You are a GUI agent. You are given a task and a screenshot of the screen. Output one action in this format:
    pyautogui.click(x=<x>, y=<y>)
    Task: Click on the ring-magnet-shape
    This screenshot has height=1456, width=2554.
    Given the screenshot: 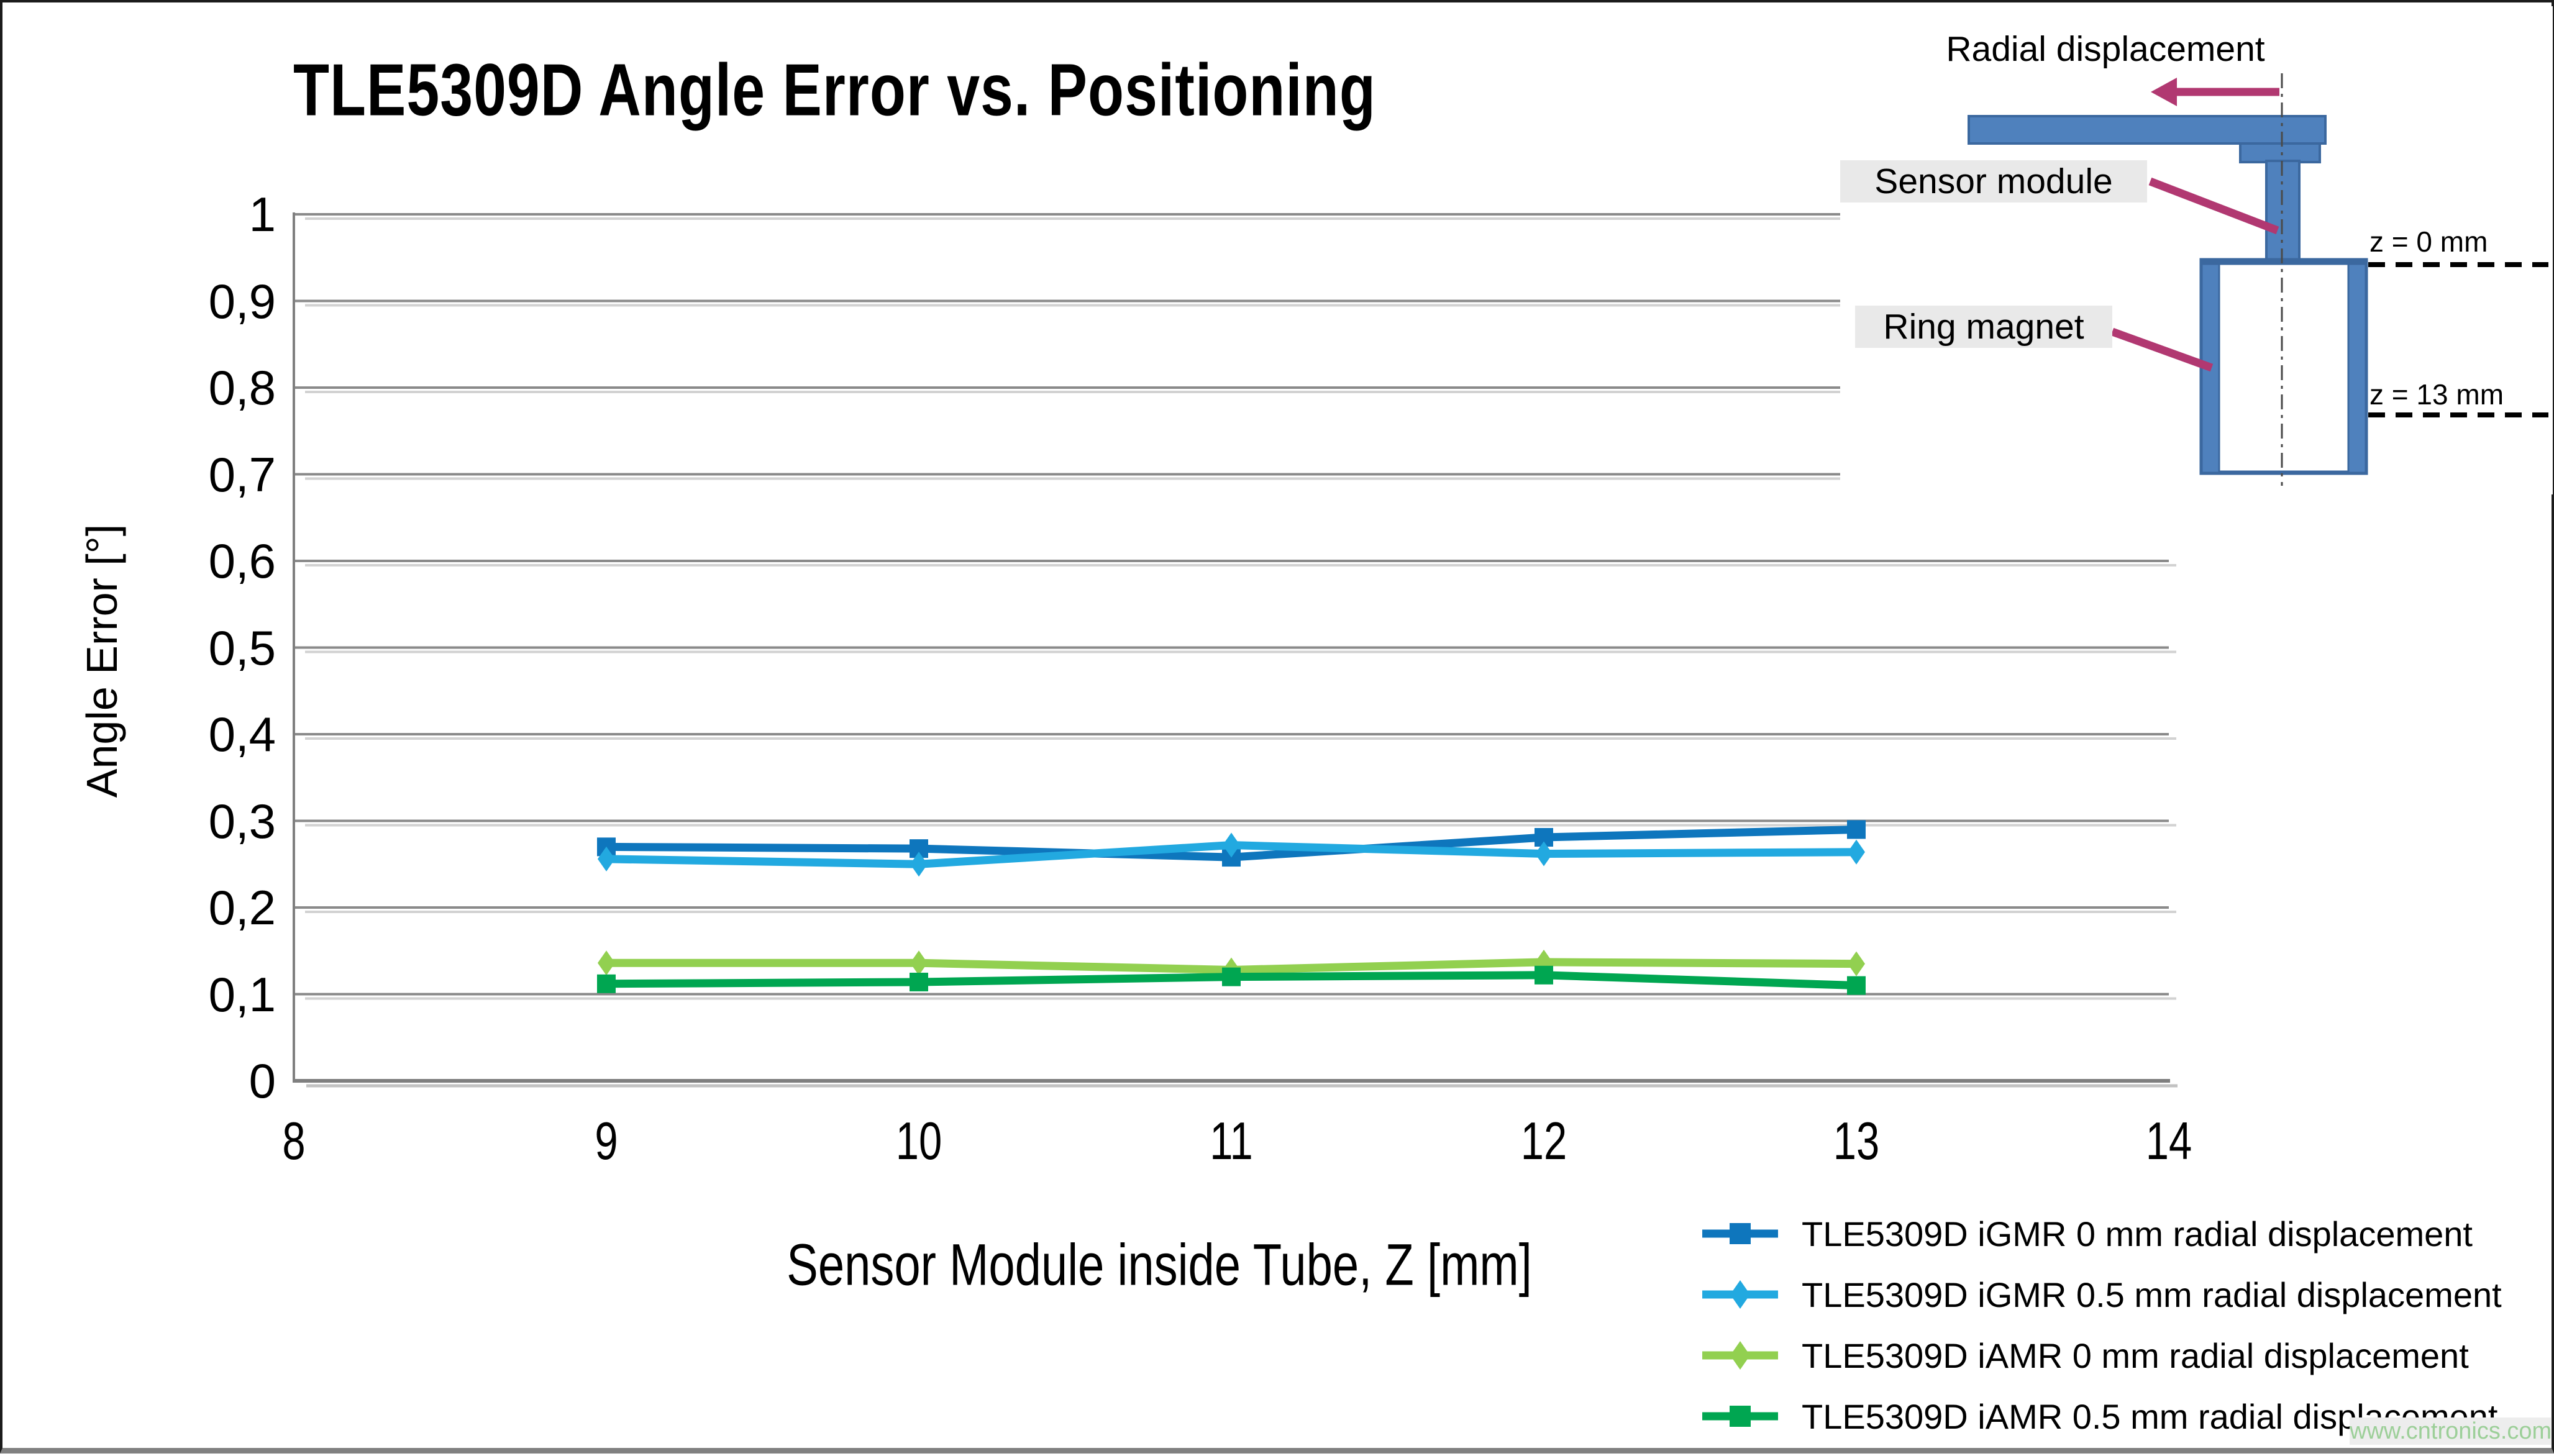 What is the action you would take?
    pyautogui.click(x=2283, y=366)
    